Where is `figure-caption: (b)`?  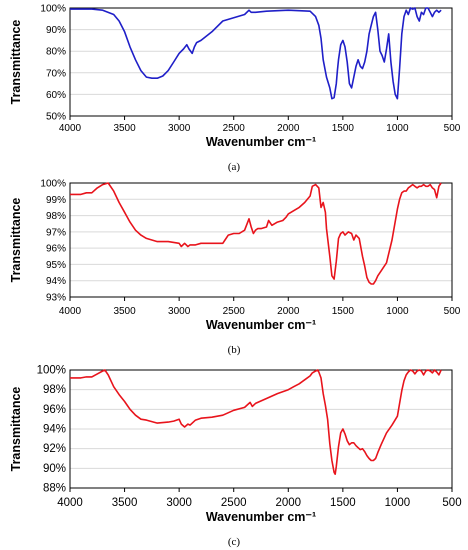 figure-caption: (b) is located at coordinates (234, 350).